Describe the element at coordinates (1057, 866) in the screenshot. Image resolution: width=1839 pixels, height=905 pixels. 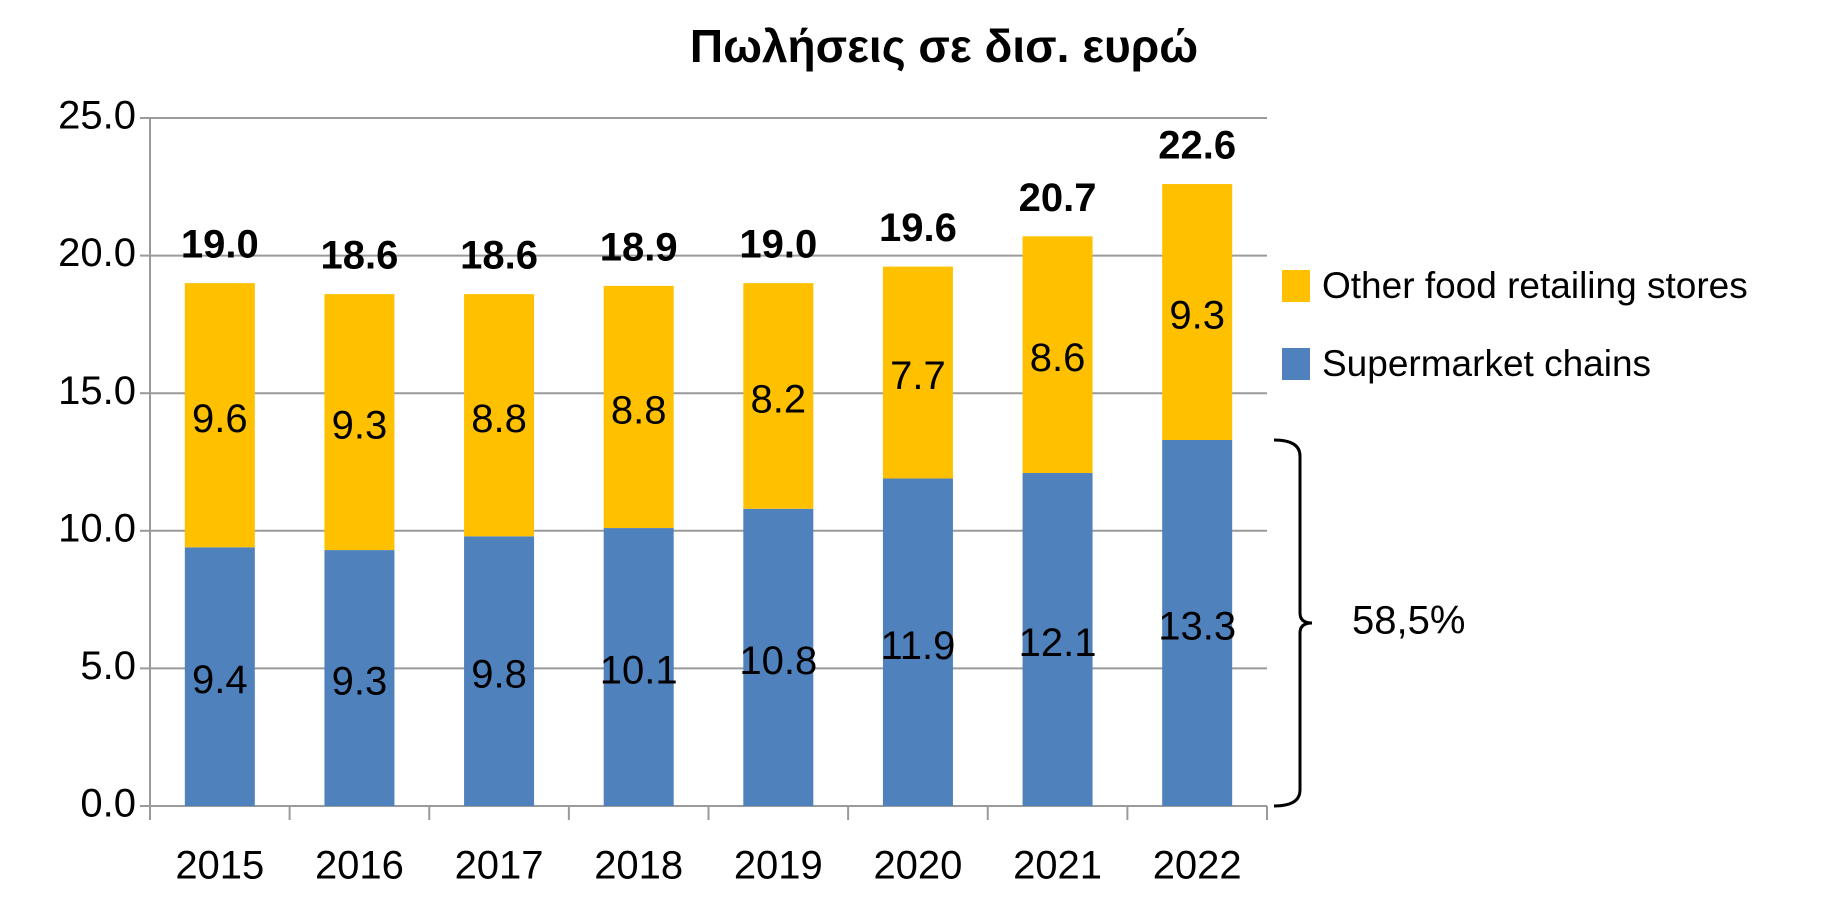
I see `x-tick-label: 2021` at that location.